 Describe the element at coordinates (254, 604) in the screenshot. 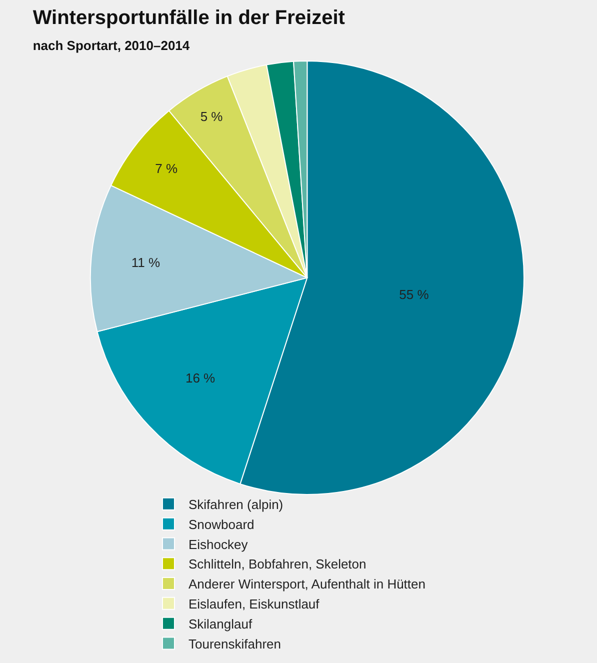

I see `legend-label: Eislaufen, Eiskunstlauf` at that location.